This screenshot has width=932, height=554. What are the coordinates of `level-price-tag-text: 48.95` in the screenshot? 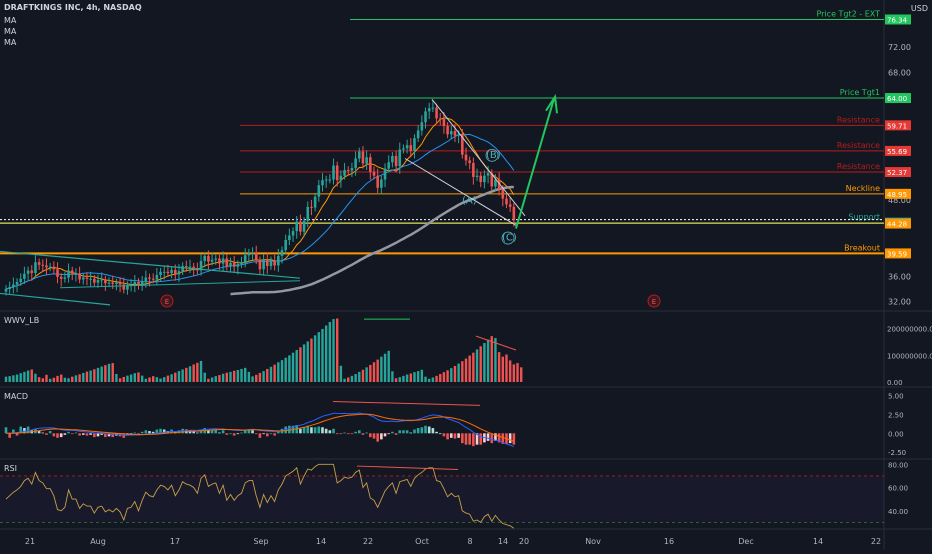 It's located at (897, 195).